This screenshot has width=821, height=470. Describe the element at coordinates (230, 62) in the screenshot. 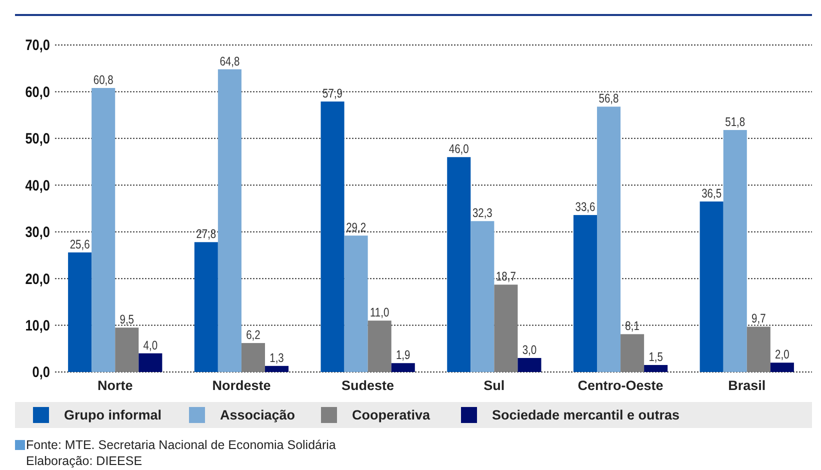

I see `data-label: 64,8` at that location.